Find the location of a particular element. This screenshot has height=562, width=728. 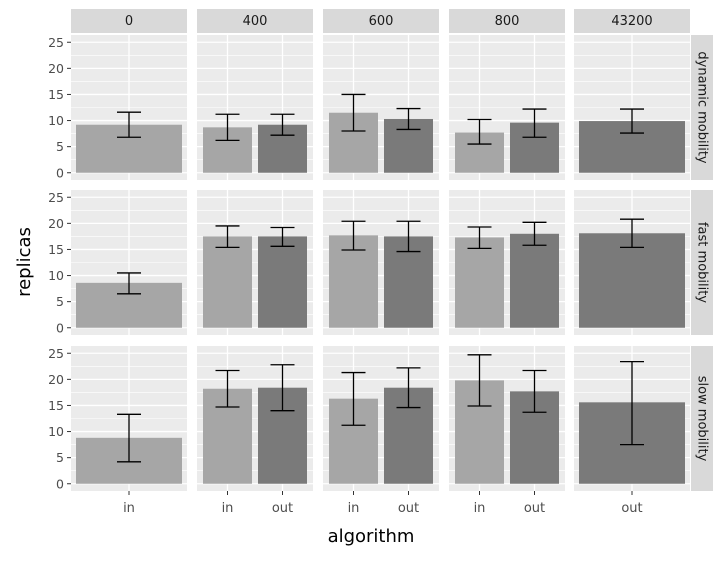

row-strip-slow-mobility is located at coordinates (702, 418).